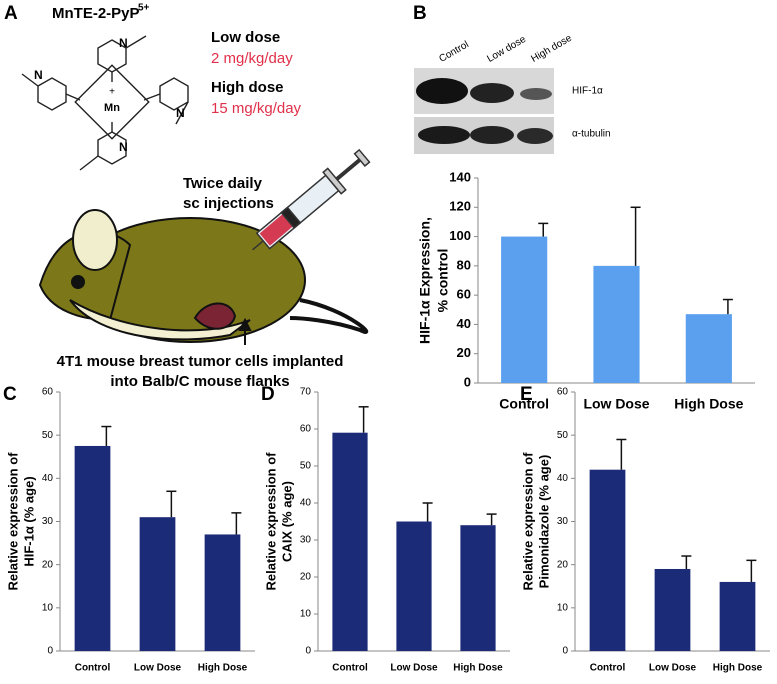 This screenshot has height=684, width=777. Describe the element at coordinates (460, 206) in the screenshot. I see `y-tick-label: 120` at that location.